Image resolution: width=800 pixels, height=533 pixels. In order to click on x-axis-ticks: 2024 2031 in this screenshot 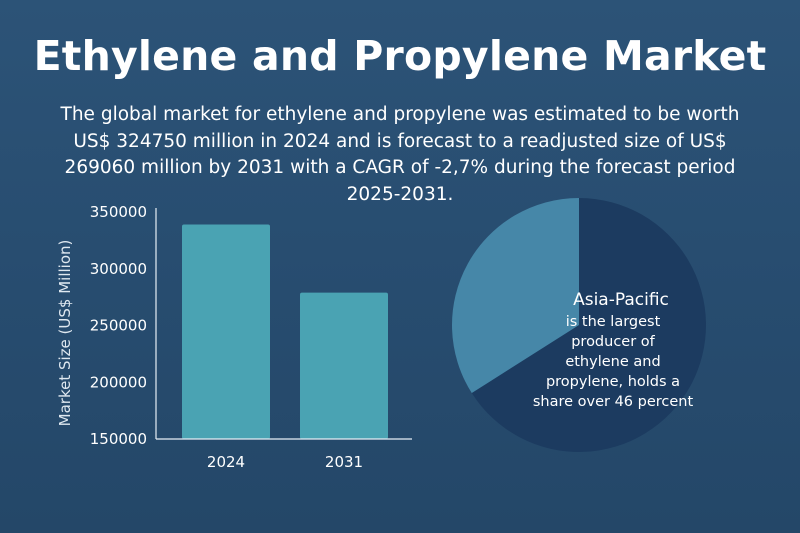, I will do `click(285, 462)`.